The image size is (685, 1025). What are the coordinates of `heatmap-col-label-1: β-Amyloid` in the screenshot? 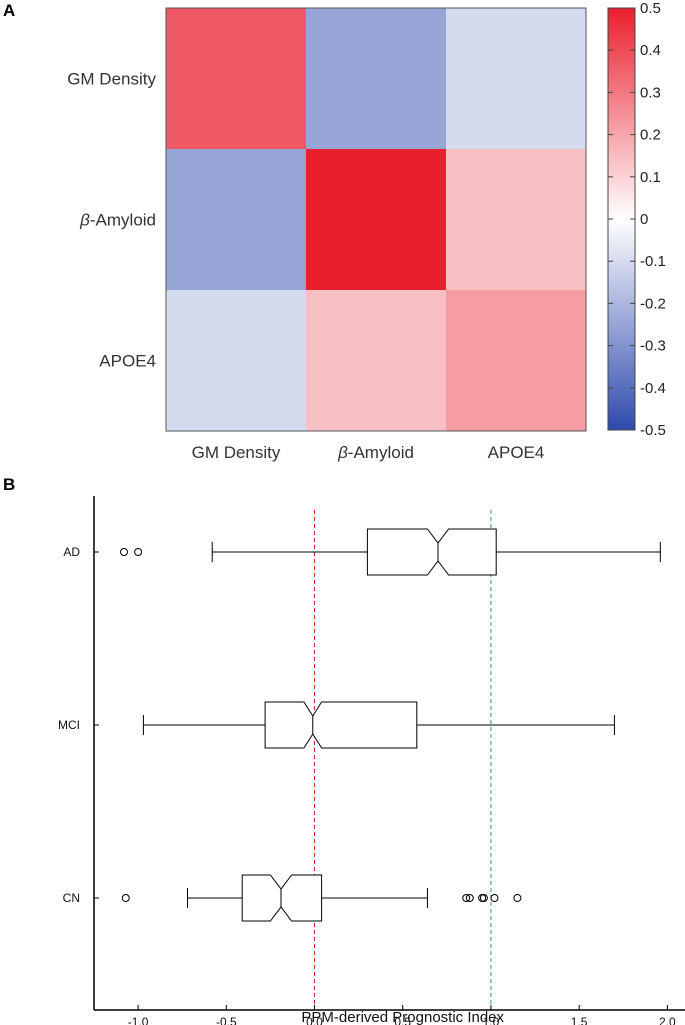 It's located at (375, 452).